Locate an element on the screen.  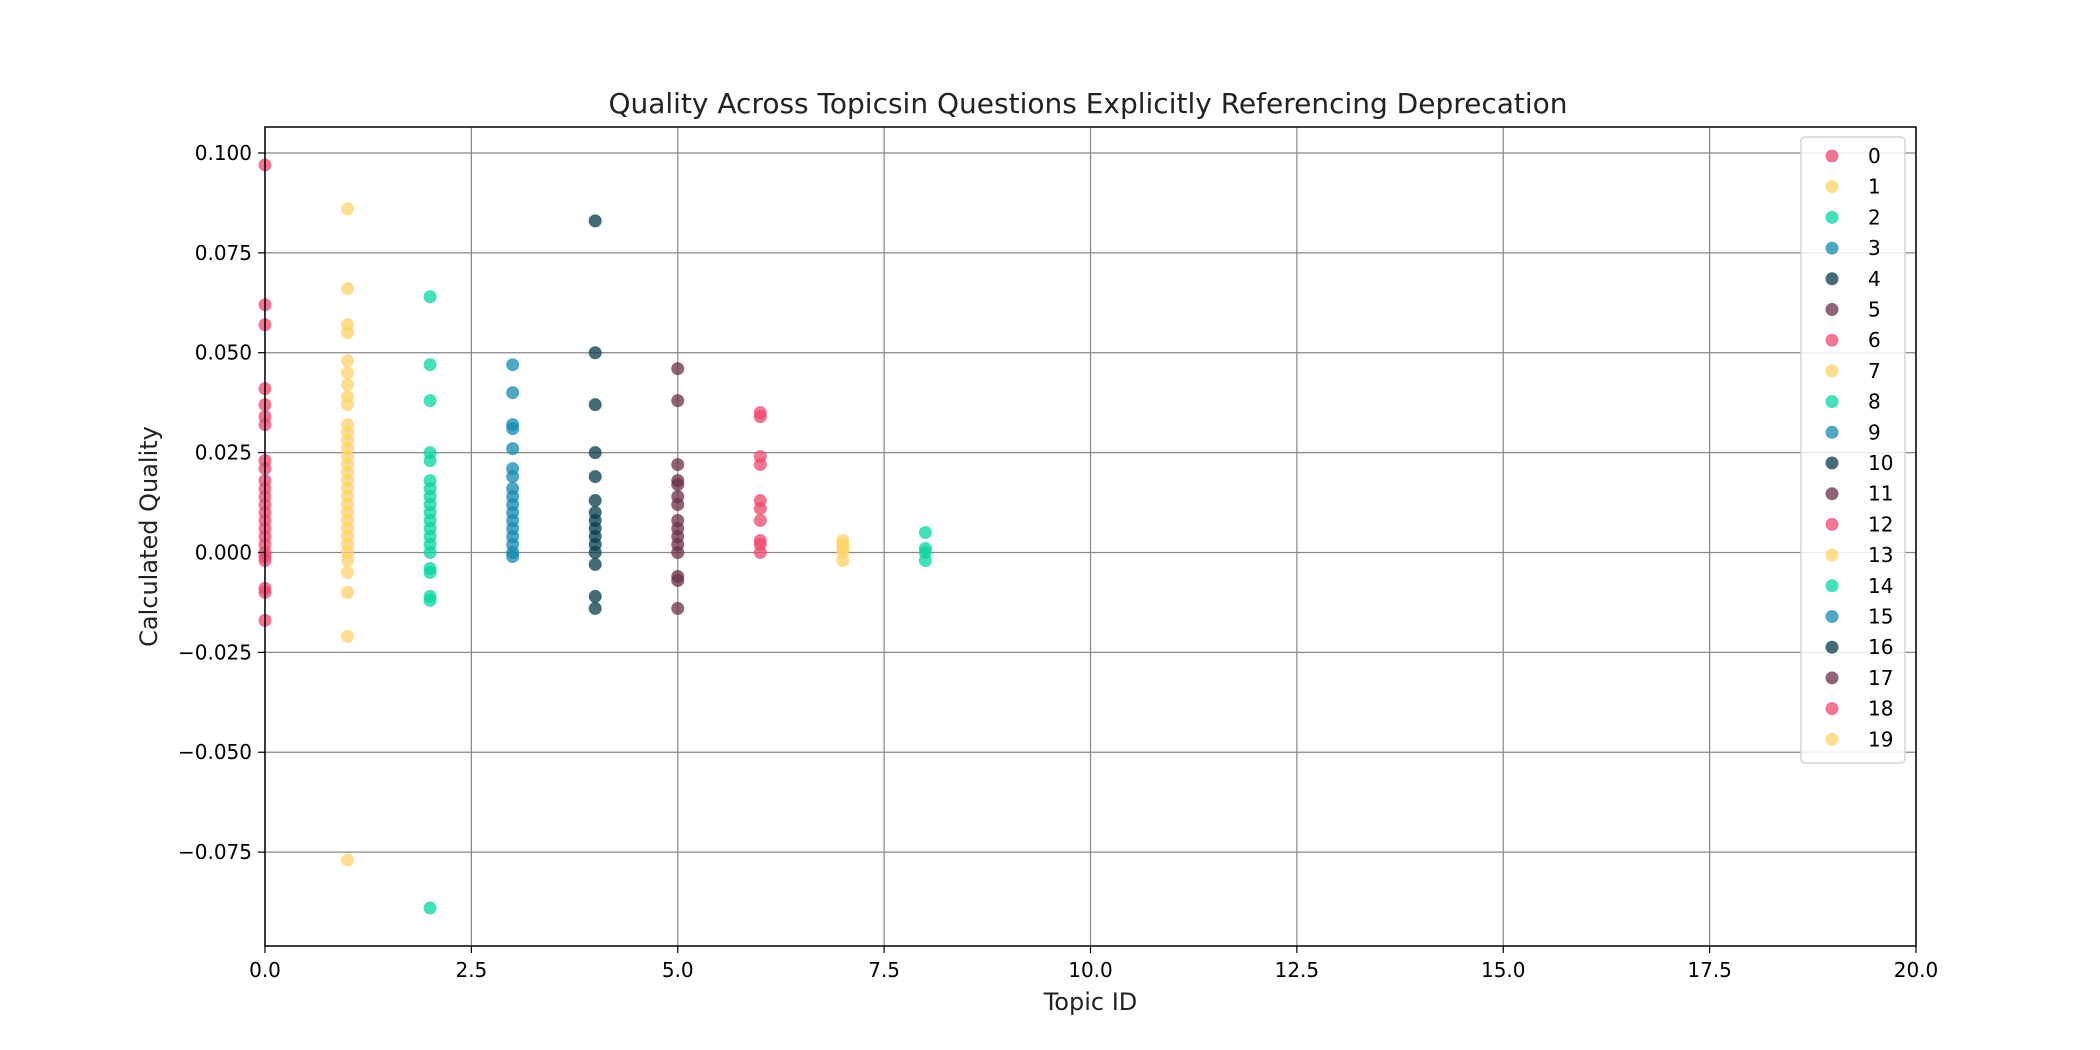
legend-label: 14 is located at coordinates (1880, 586).